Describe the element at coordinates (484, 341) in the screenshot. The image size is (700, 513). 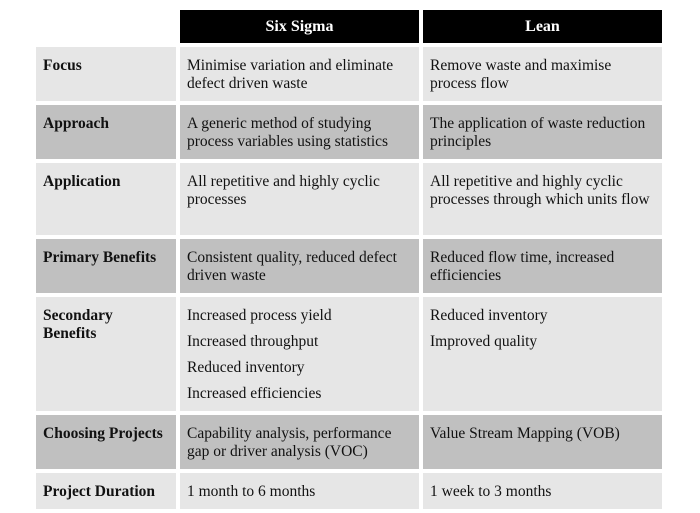
I see `cell-text: Improved quality` at that location.